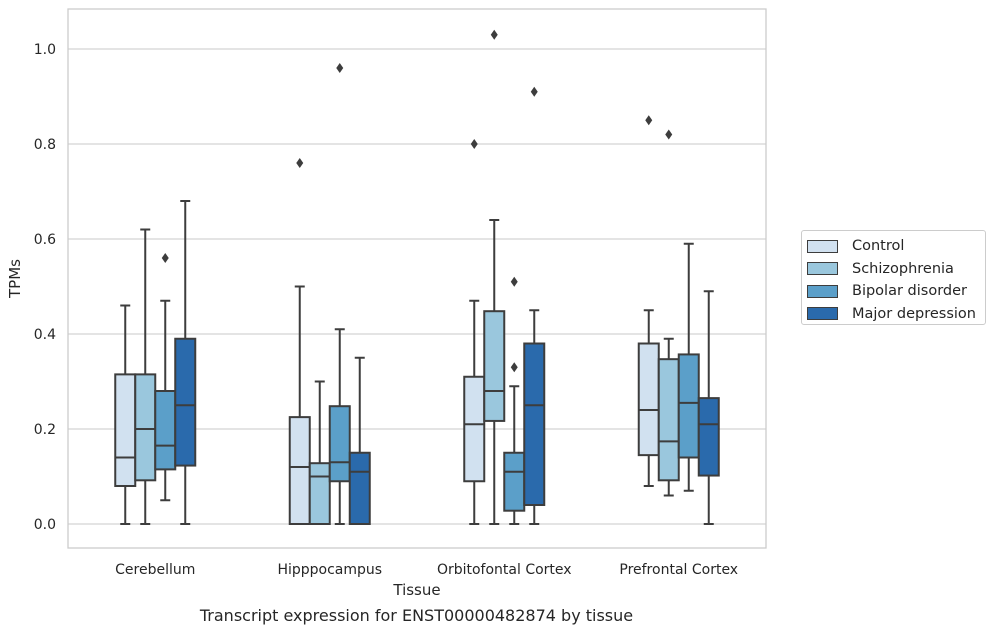  What do you see at coordinates (504, 570) in the screenshot?
I see `x-tick-label: Orbitofontal Cortex` at bounding box center [504, 570].